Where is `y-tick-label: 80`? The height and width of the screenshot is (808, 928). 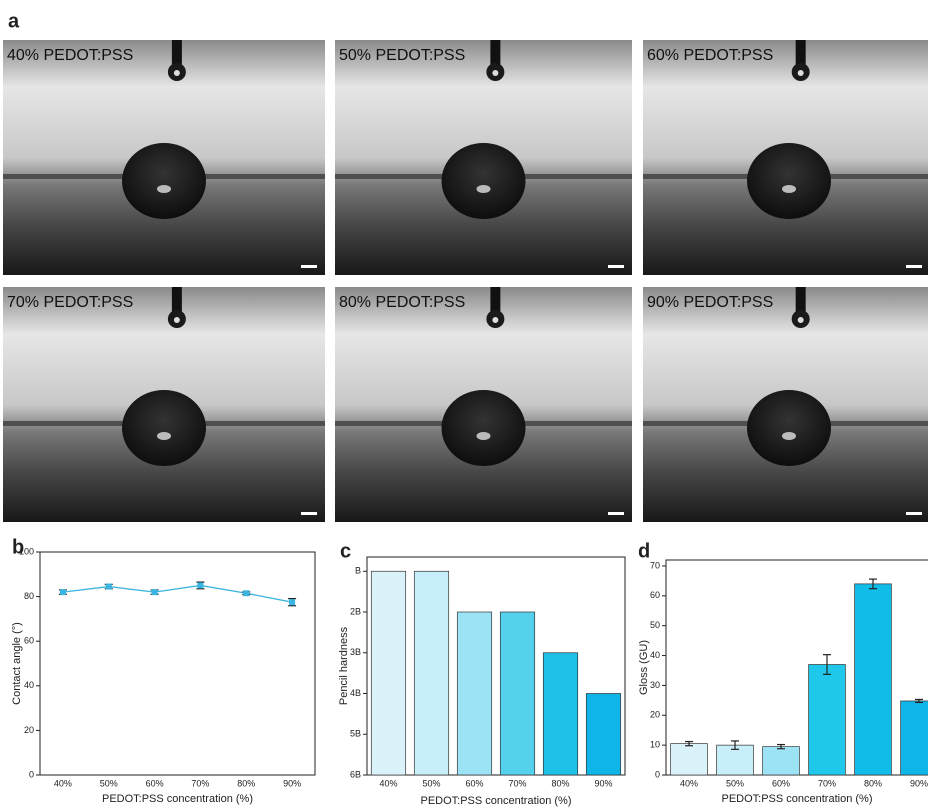
y-tick-label: 80 is located at coordinates (29, 596).